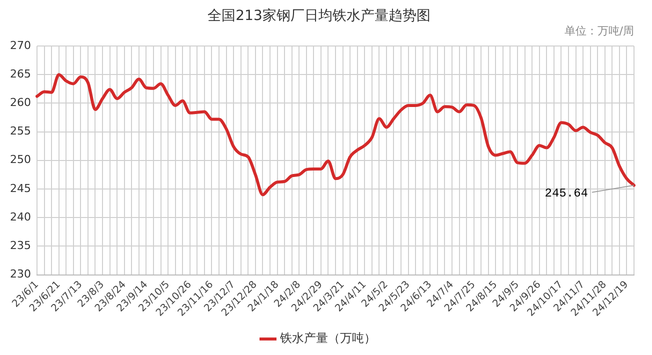  What do you see at coordinates (566, 193) in the screenshot?
I see `text: 245.64` at bounding box center [566, 193].